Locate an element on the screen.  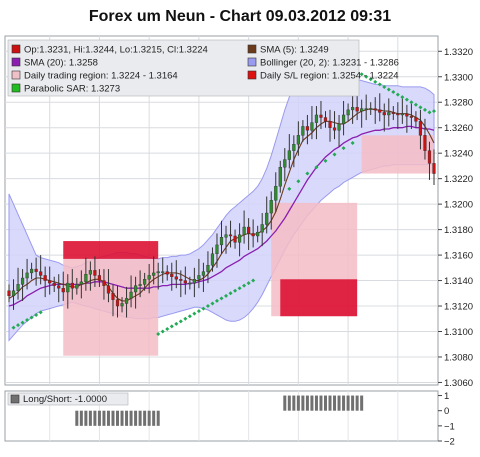
y-tick-label: 1.3300 is located at coordinates (458, 77).